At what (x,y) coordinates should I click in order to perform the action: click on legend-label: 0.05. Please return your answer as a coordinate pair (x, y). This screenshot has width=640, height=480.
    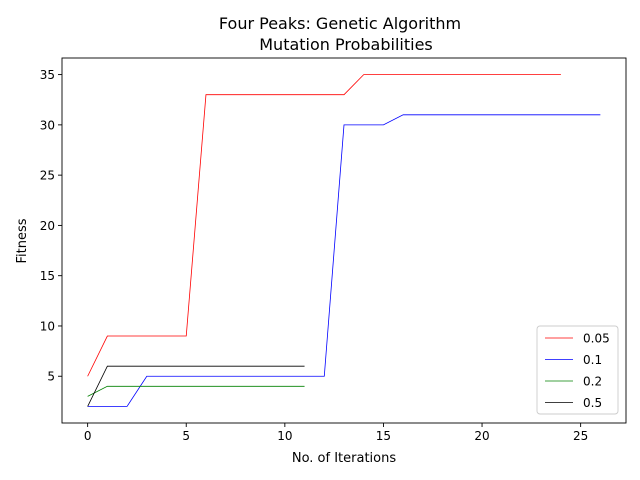
    Looking at the image, I should click on (596, 339).